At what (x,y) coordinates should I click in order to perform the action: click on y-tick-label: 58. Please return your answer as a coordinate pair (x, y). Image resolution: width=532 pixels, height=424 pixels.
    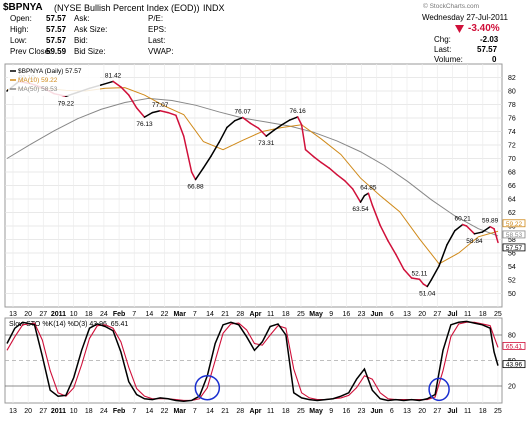
    Looking at the image, I should click on (512, 240).